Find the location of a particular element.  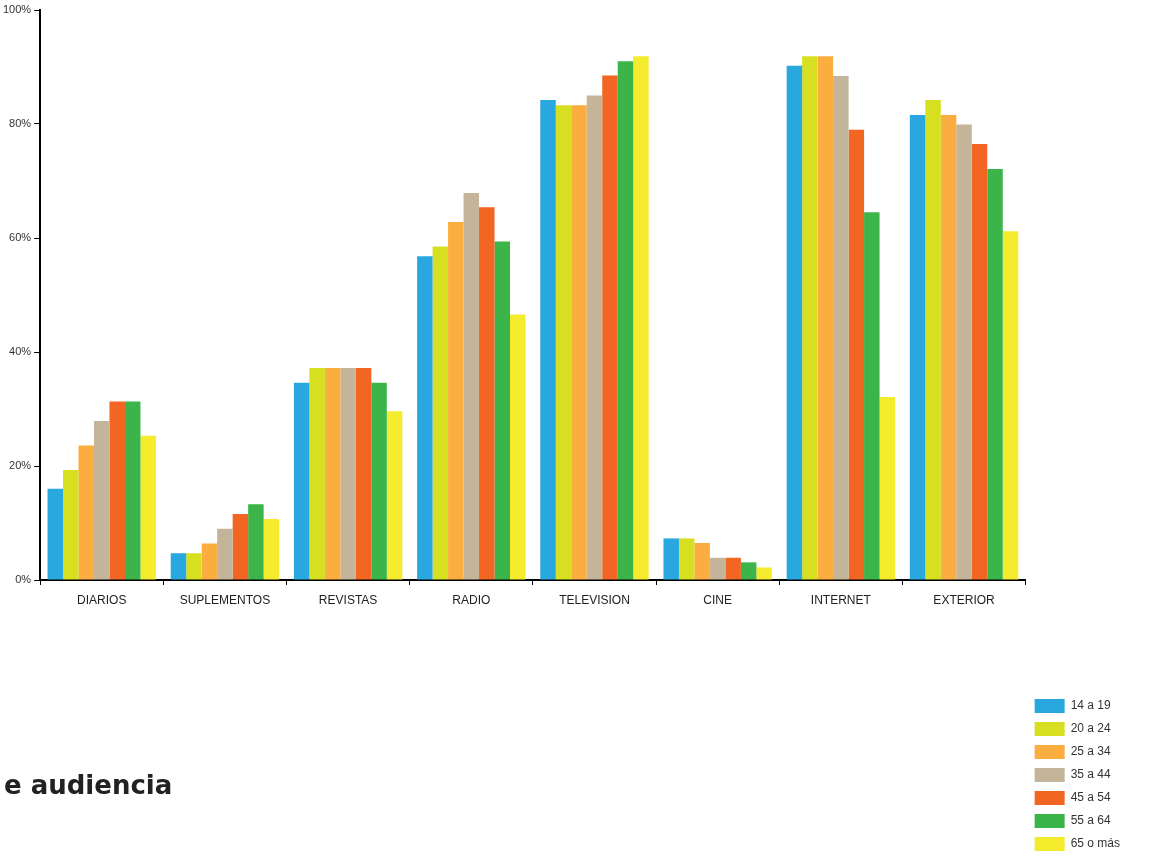

x-tick-label: TELEVISION is located at coordinates (594, 599).